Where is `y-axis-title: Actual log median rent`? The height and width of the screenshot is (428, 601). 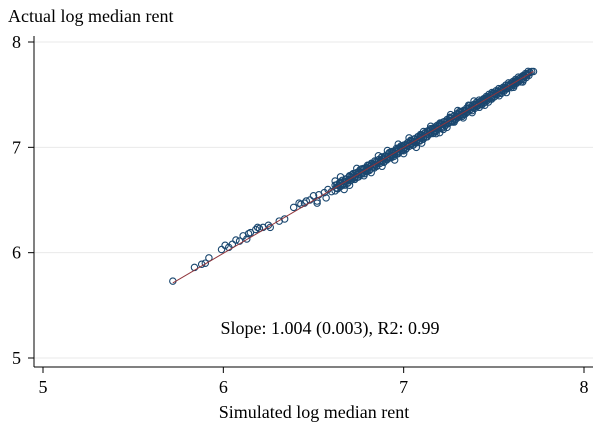 y-axis-title: Actual log median rent is located at coordinates (90, 16).